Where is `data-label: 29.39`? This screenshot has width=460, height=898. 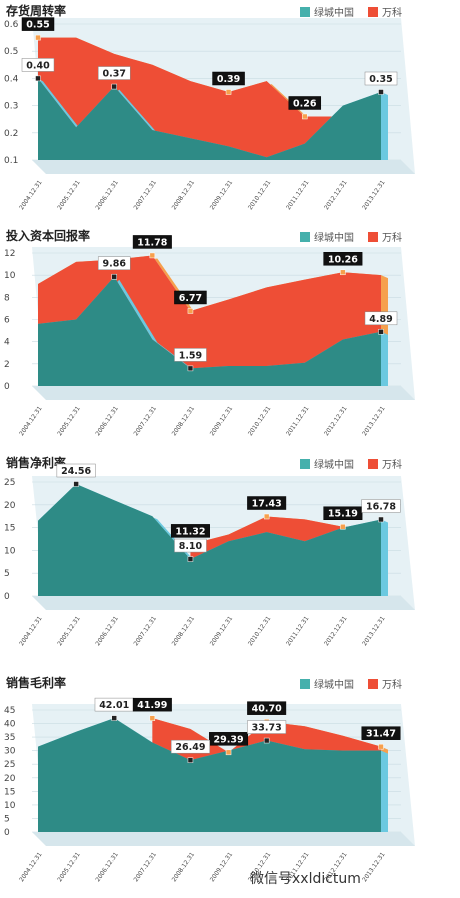 data-label: 29.39 is located at coordinates (229, 739).